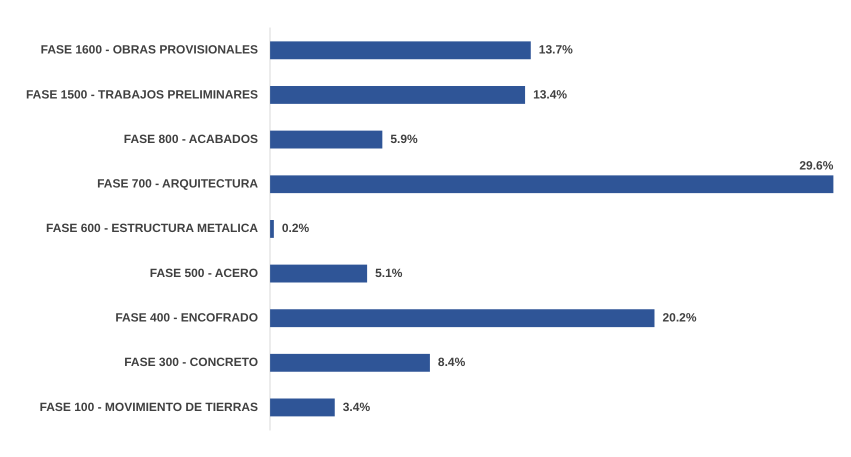 The width and height of the screenshot is (851, 457). Describe the element at coordinates (556, 49) in the screenshot. I see `data-label: 13.7%` at that location.